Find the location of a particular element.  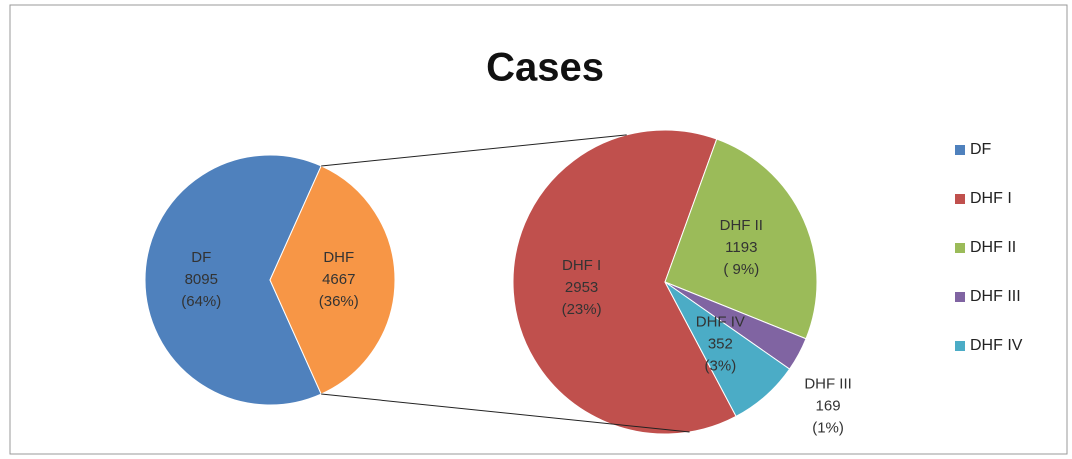

slice-value: 8095 is located at coordinates (201, 279).